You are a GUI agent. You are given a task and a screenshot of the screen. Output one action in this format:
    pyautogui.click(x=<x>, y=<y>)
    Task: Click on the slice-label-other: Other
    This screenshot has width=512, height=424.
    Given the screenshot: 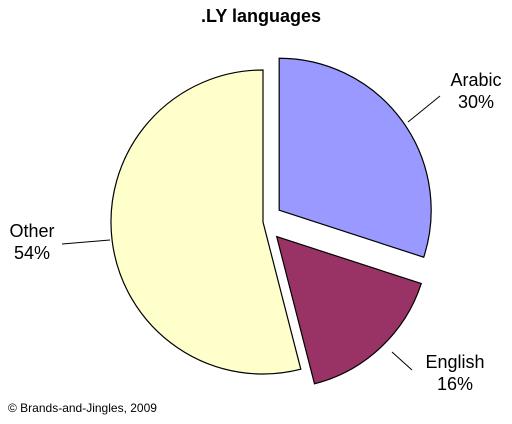 What is the action you would take?
    pyautogui.click(x=31, y=231)
    